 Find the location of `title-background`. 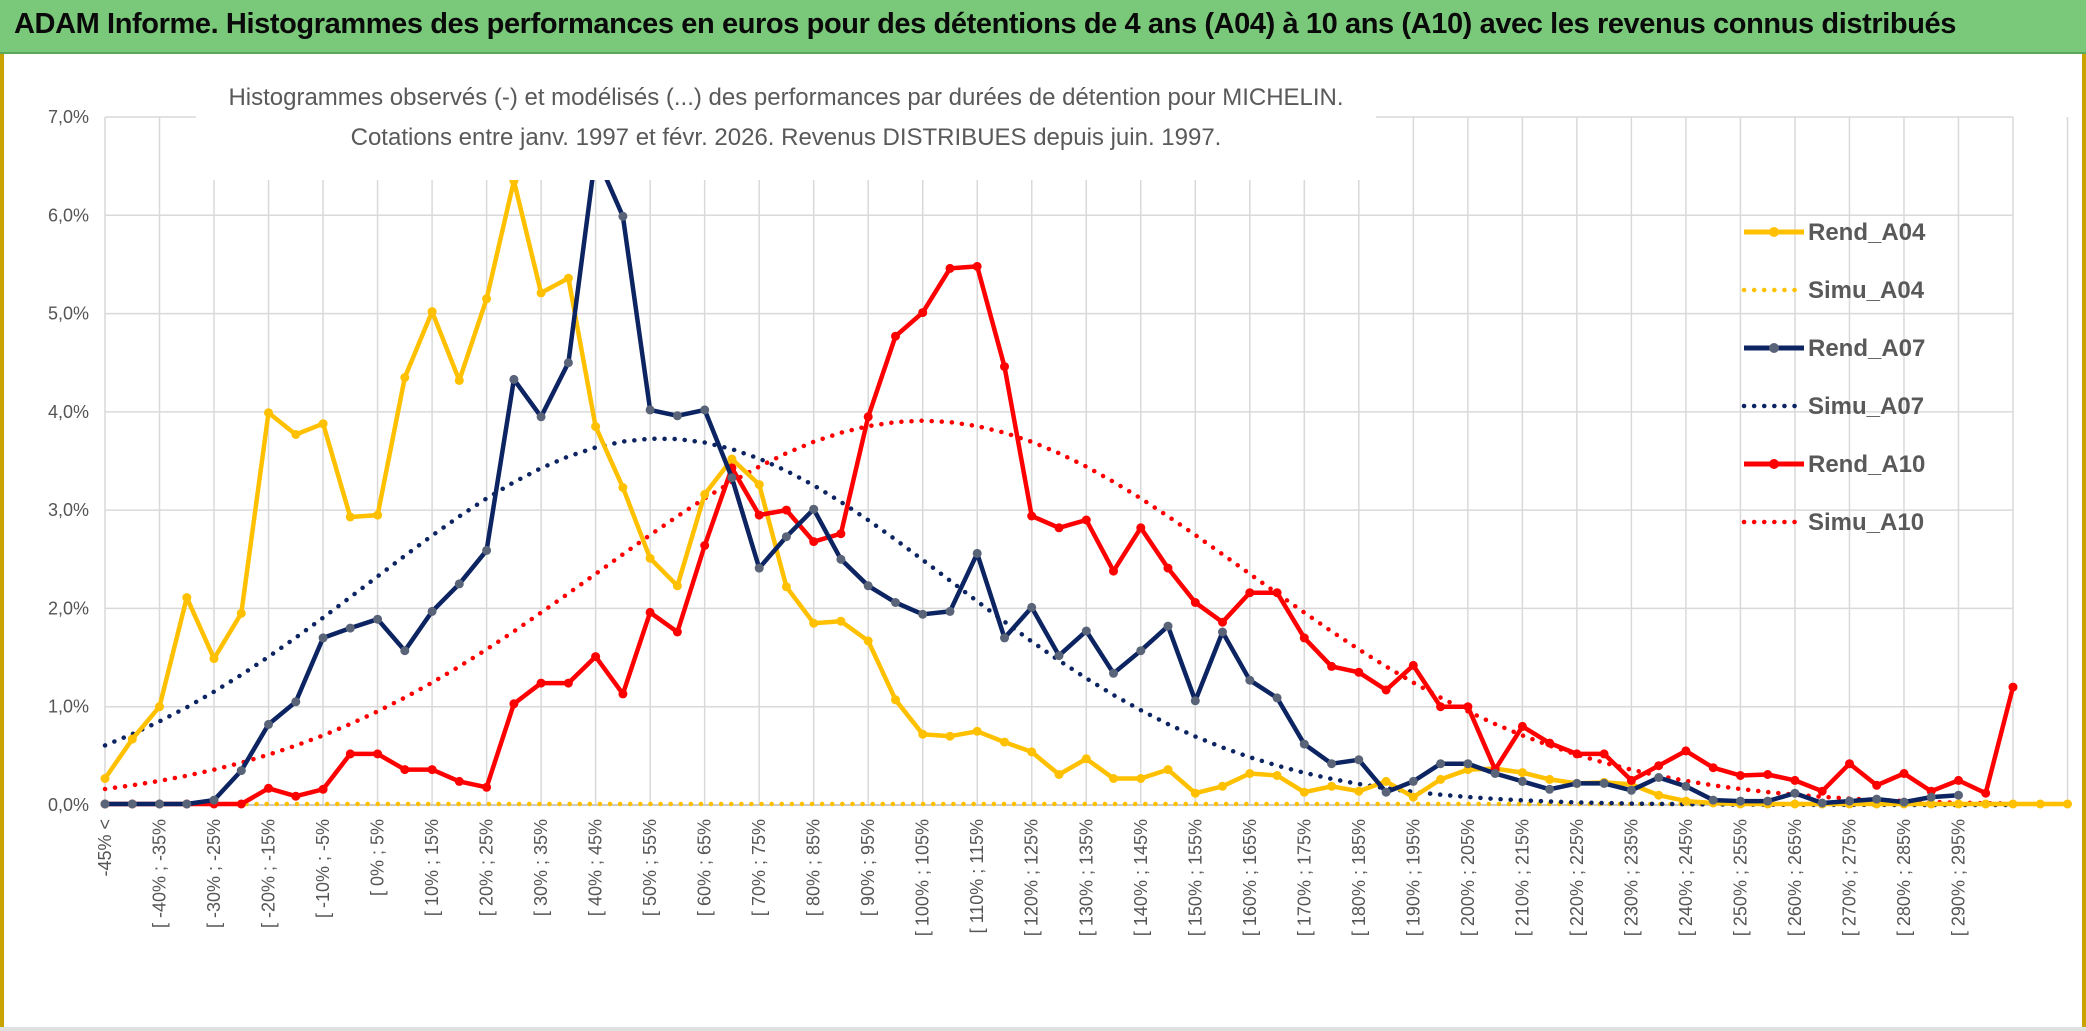

title-background is located at coordinates (786, 127).